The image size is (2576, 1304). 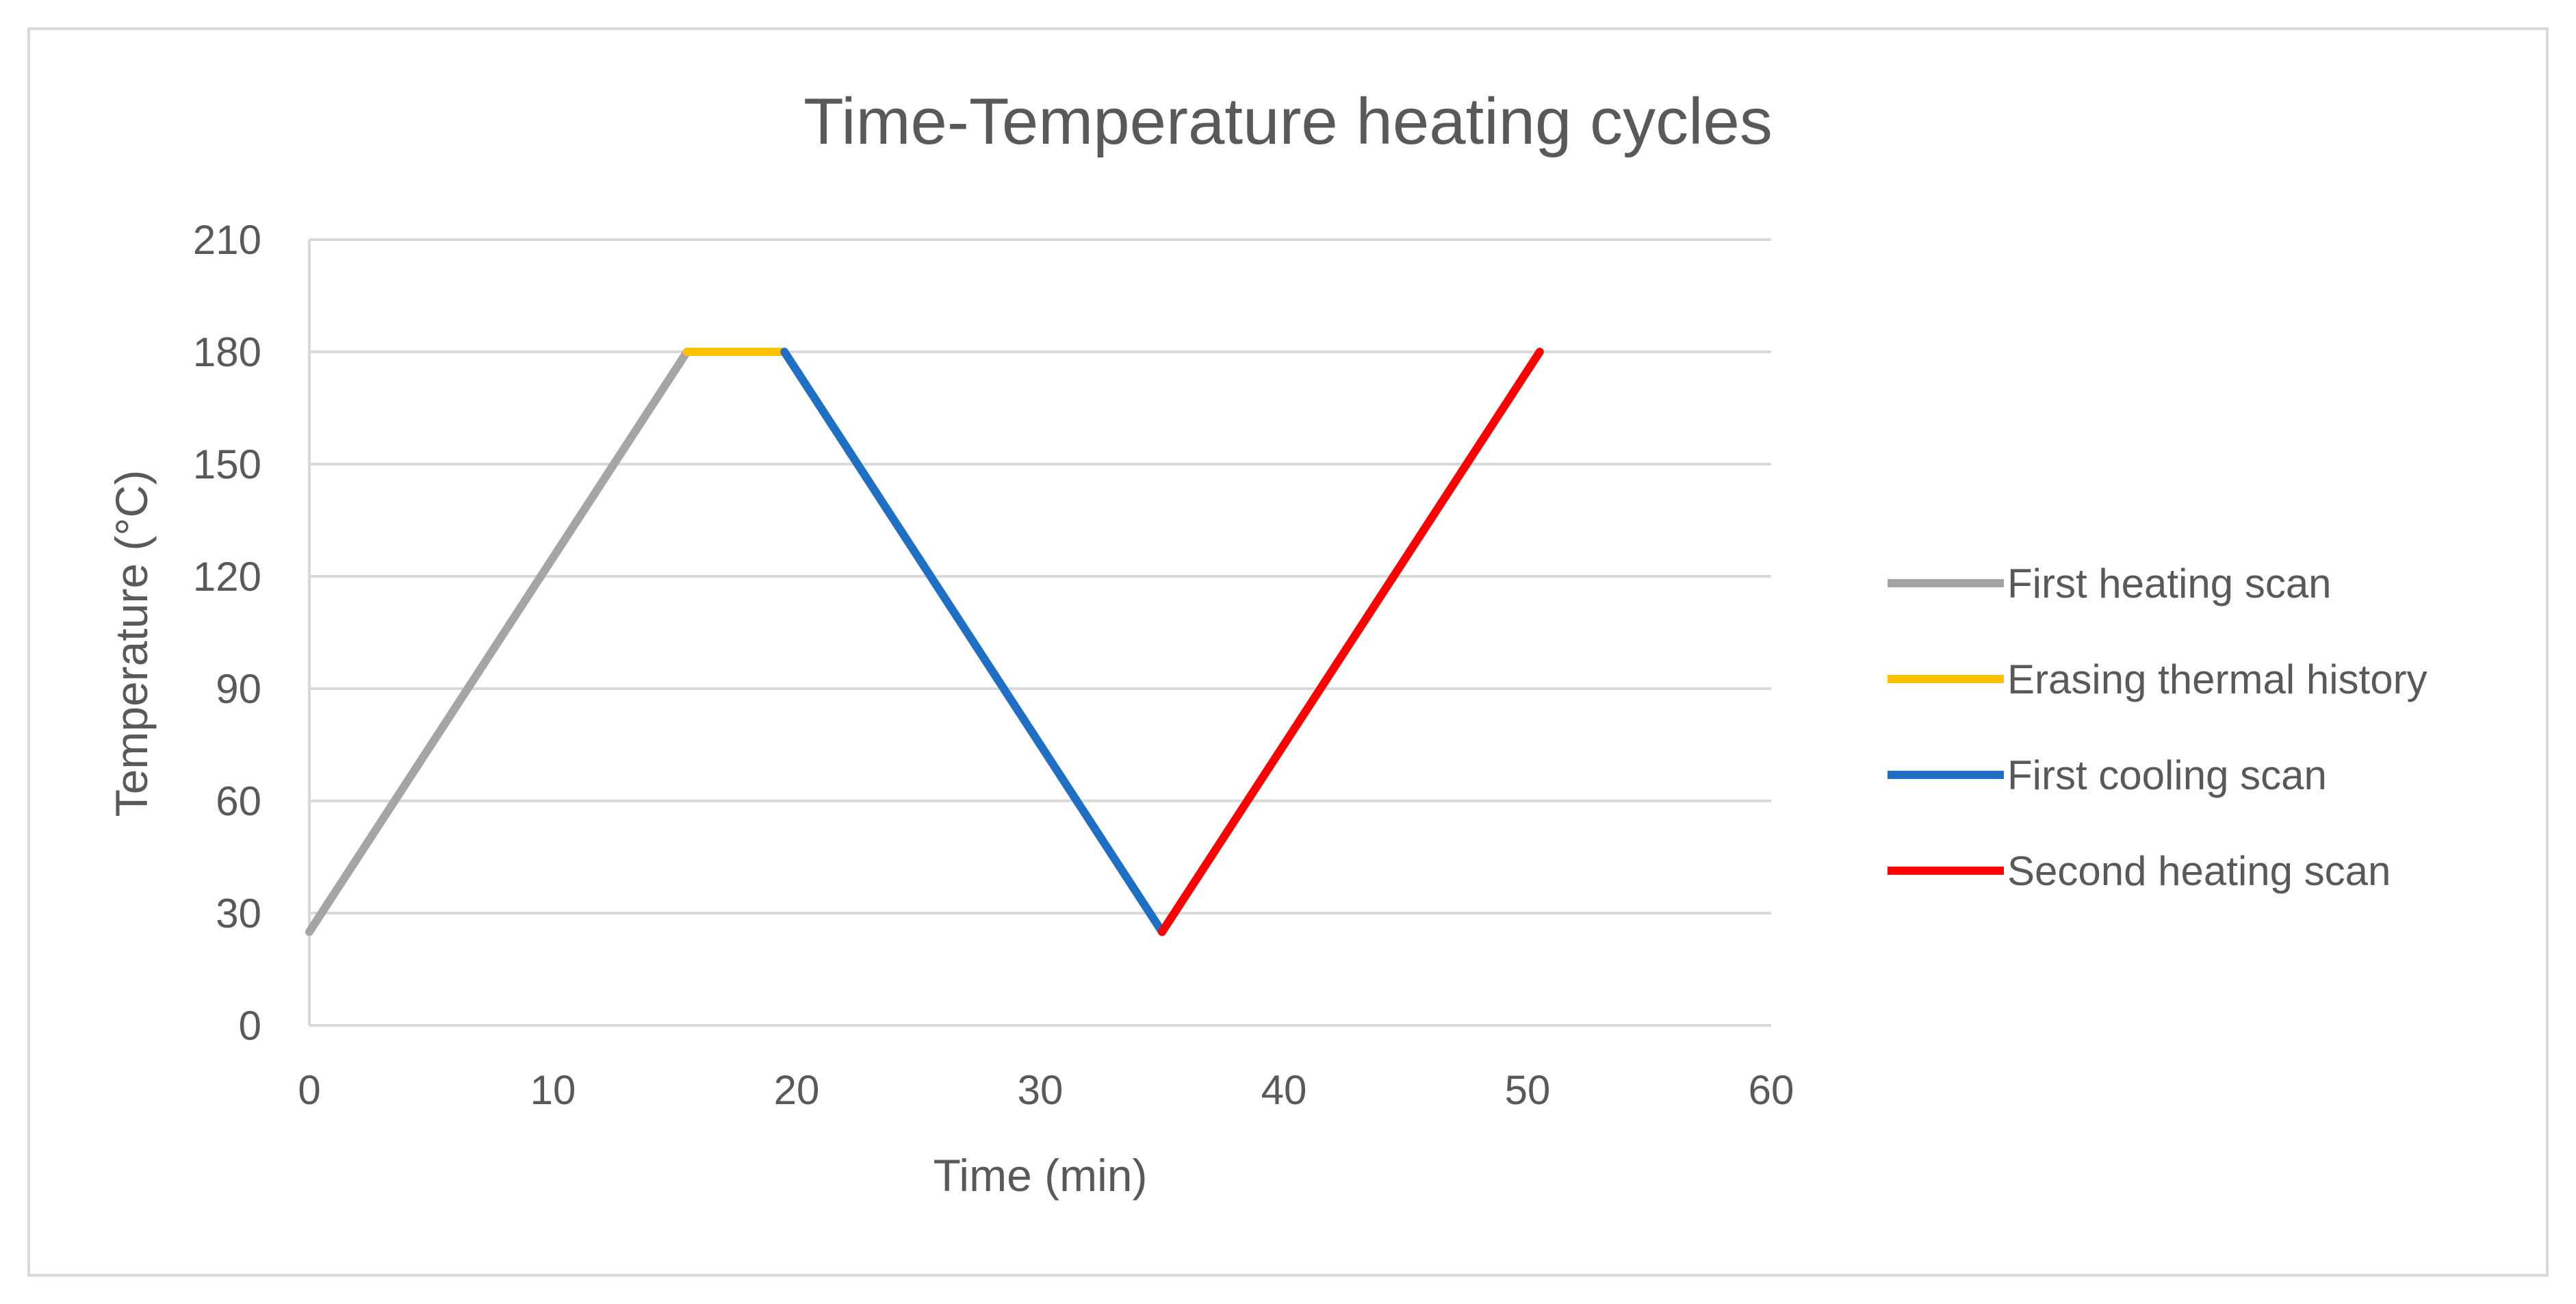 What do you see at coordinates (1041, 1090) in the screenshot?
I see `x-tick-label: 30` at bounding box center [1041, 1090].